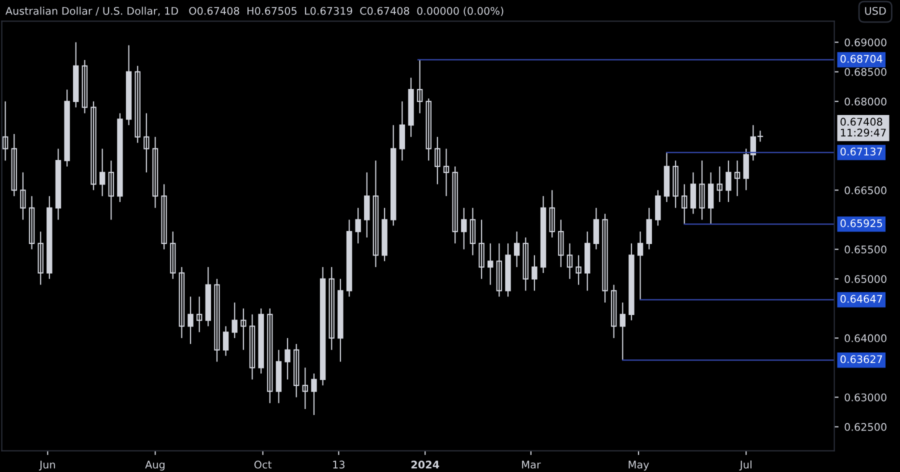 This screenshot has width=900, height=472. Describe the element at coordinates (745, 465) in the screenshot. I see `x-tick-label: Jul` at that location.